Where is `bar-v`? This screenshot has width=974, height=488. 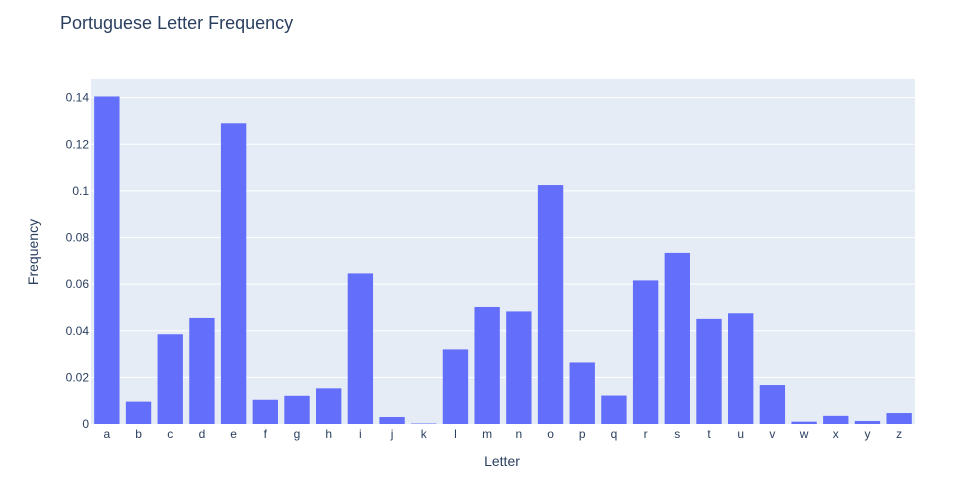
bar-v is located at coordinates (772, 404).